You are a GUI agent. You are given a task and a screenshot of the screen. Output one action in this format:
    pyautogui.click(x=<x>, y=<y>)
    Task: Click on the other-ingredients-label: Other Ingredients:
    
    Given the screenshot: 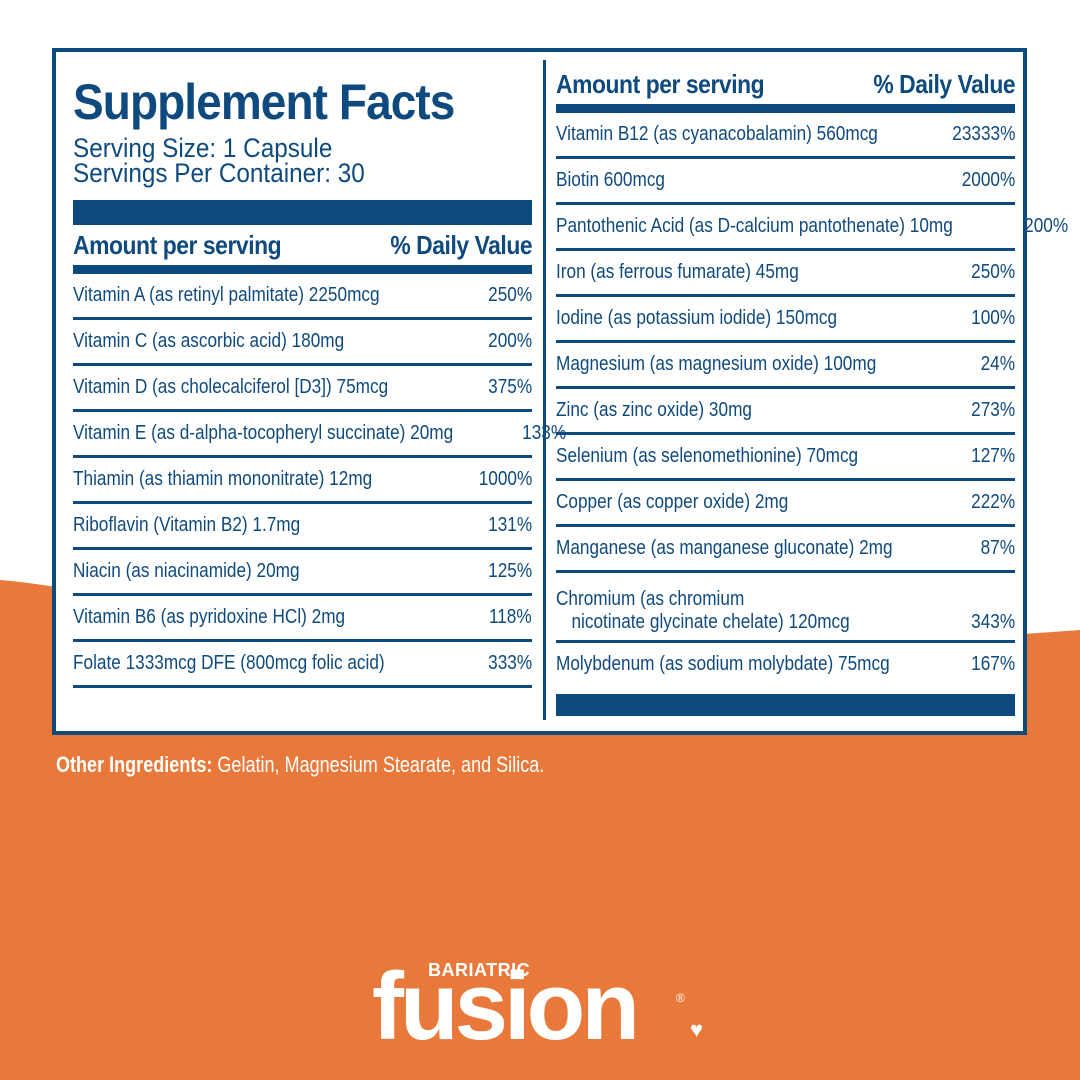 What is the action you would take?
    pyautogui.click(x=134, y=764)
    